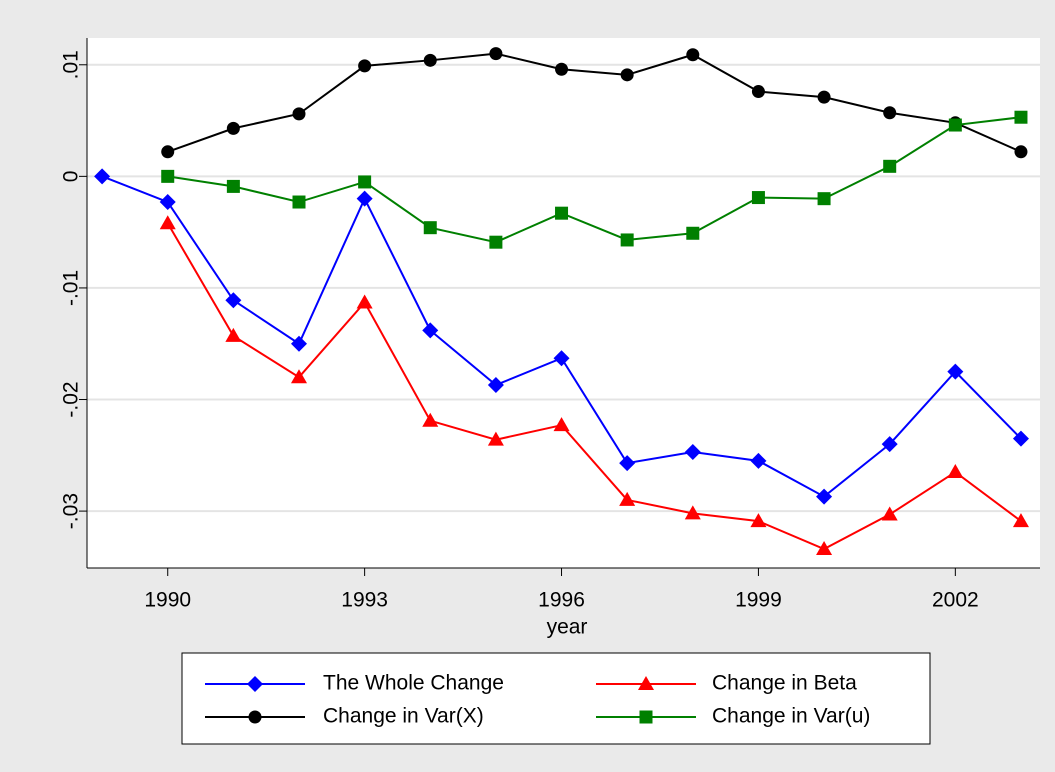  I want to click on x-tick-label: 1999, so click(758, 600).